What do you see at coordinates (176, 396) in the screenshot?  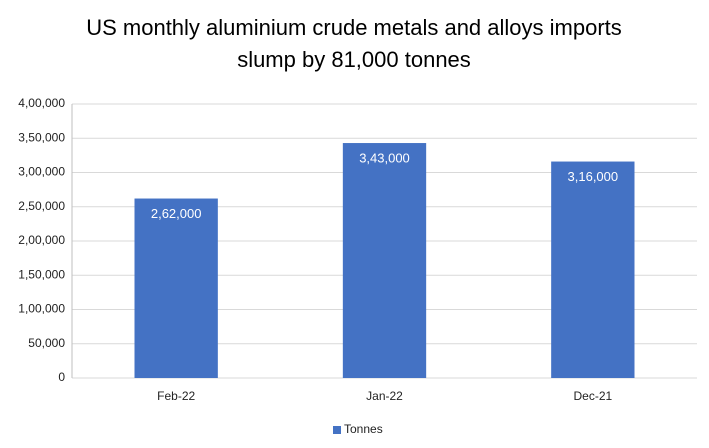 I see `x-tick-label: Feb-22` at bounding box center [176, 396].